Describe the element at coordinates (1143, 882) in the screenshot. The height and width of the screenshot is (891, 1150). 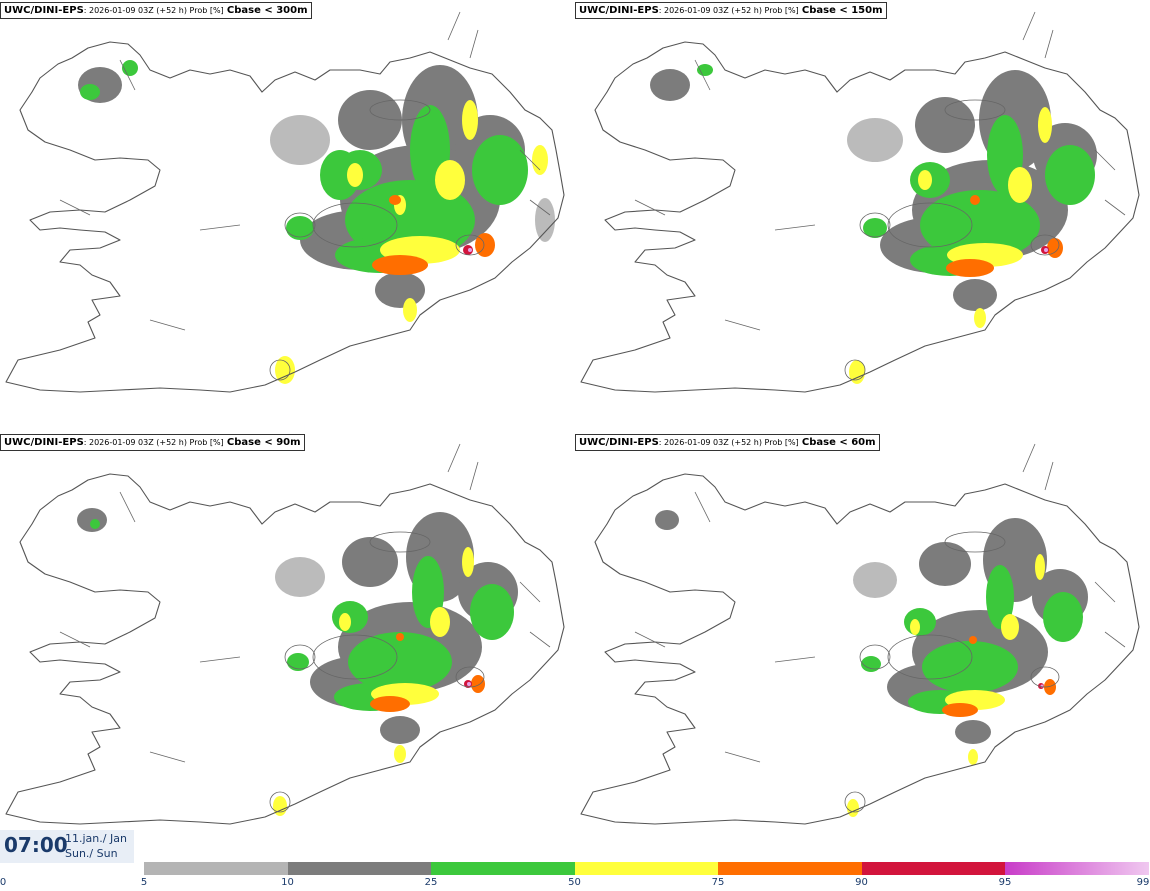
I see `legend-tick: 99` at that location.